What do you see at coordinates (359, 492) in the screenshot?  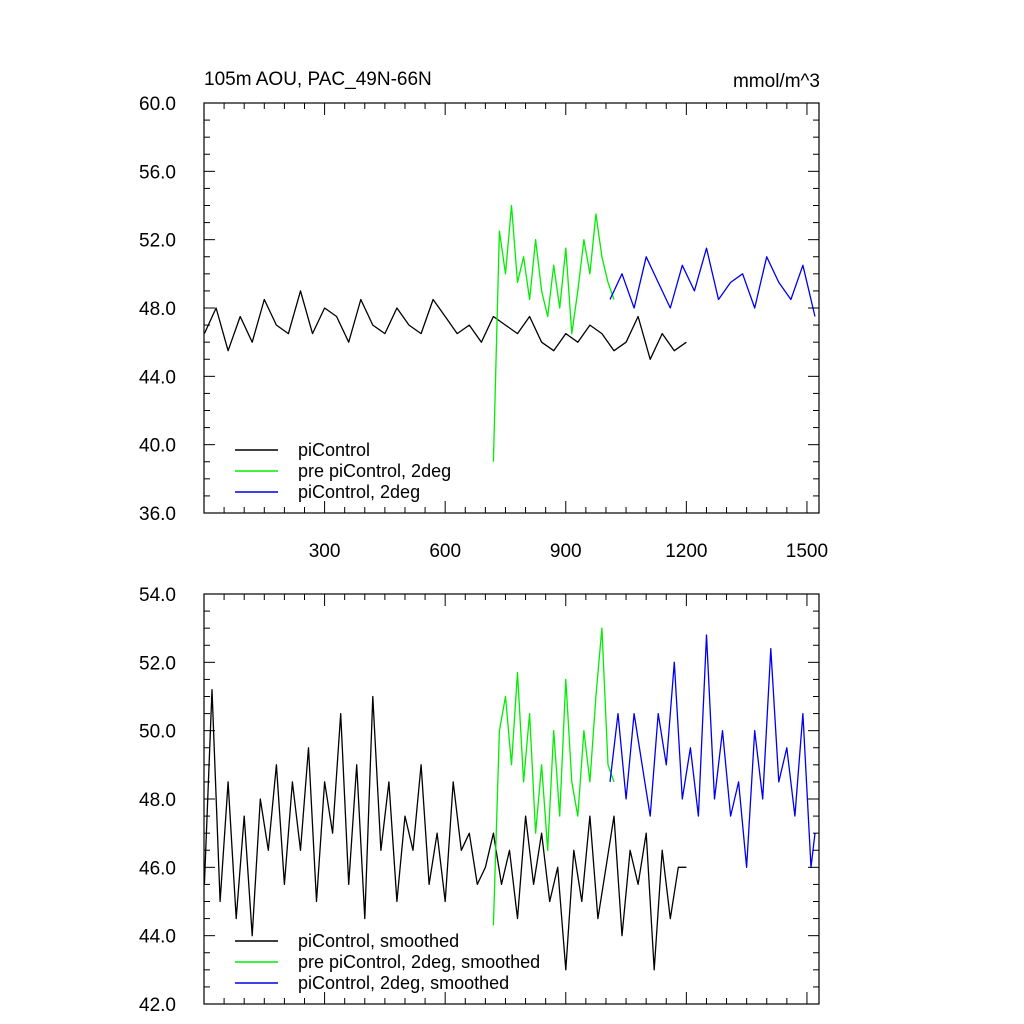 I see `top-legend-label-2: piControl, 2deg` at bounding box center [359, 492].